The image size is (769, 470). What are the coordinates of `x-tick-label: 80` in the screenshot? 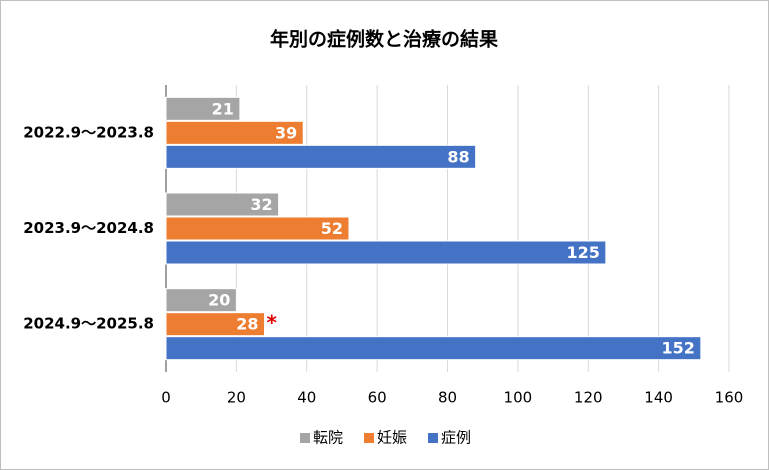 It's located at (447, 398).